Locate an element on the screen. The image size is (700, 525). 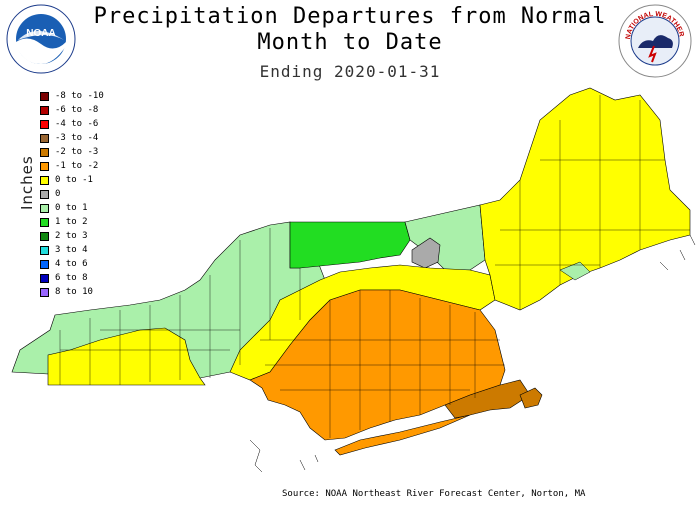
legend-label: 0 to -1 is located at coordinates (74, 180).